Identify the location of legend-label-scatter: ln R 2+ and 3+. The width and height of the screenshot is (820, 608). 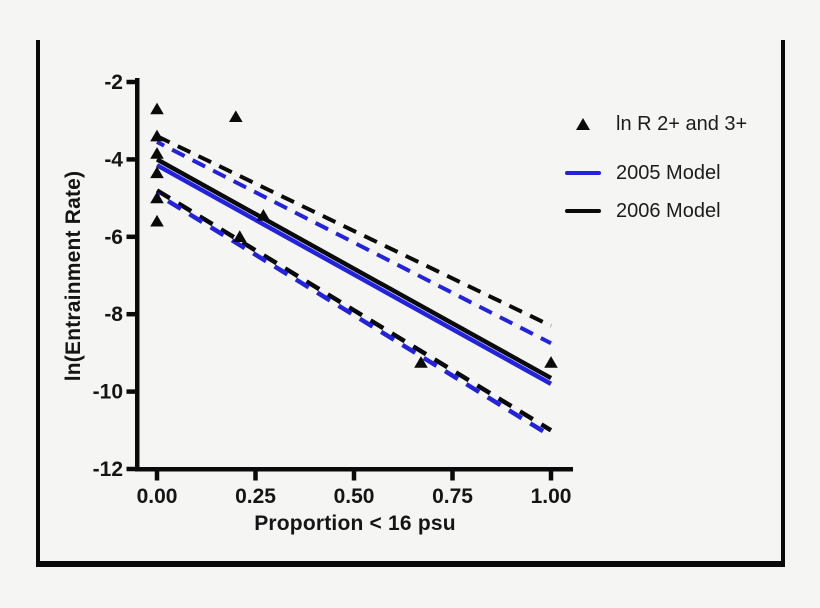
(682, 123).